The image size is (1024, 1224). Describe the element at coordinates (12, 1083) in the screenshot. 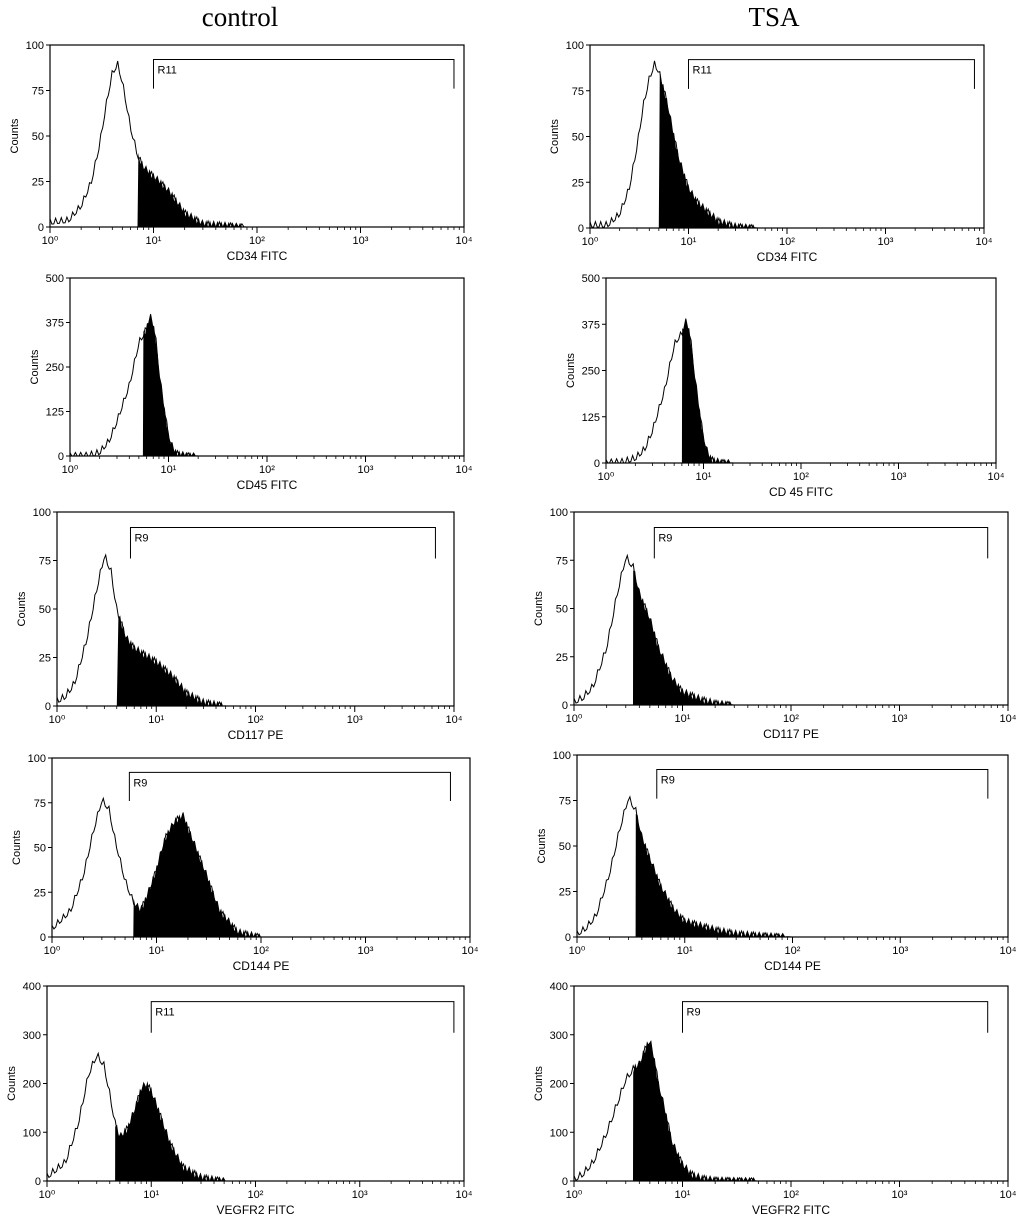

I see `y-axis-label-8: Counts` at that location.